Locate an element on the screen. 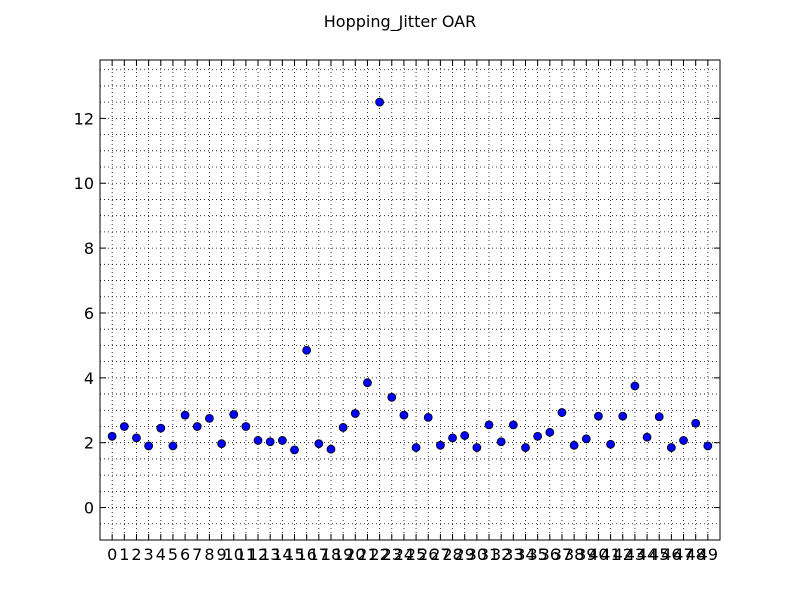 This screenshot has width=800, height=600. y-tick-label: 8 is located at coordinates (89, 248).